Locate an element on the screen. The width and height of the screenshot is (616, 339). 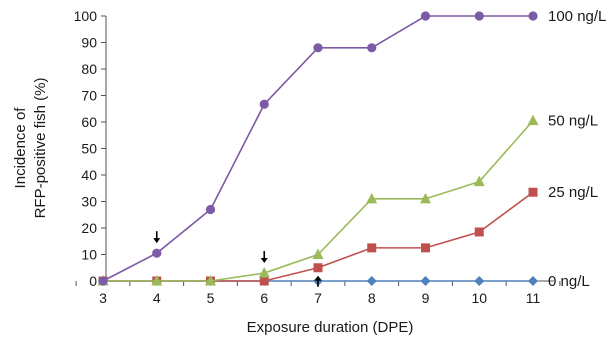
x-axis-label: Exposure duration (DPE) is located at coordinates (330, 327).